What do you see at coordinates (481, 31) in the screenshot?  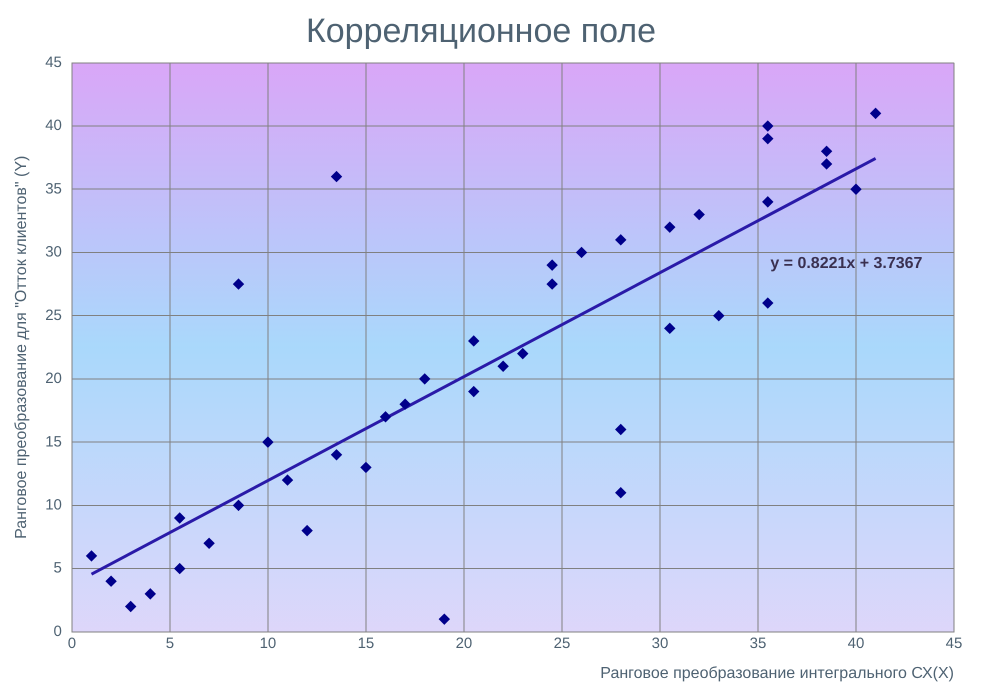 I see `chart-title: Корреляционное поле` at bounding box center [481, 31].